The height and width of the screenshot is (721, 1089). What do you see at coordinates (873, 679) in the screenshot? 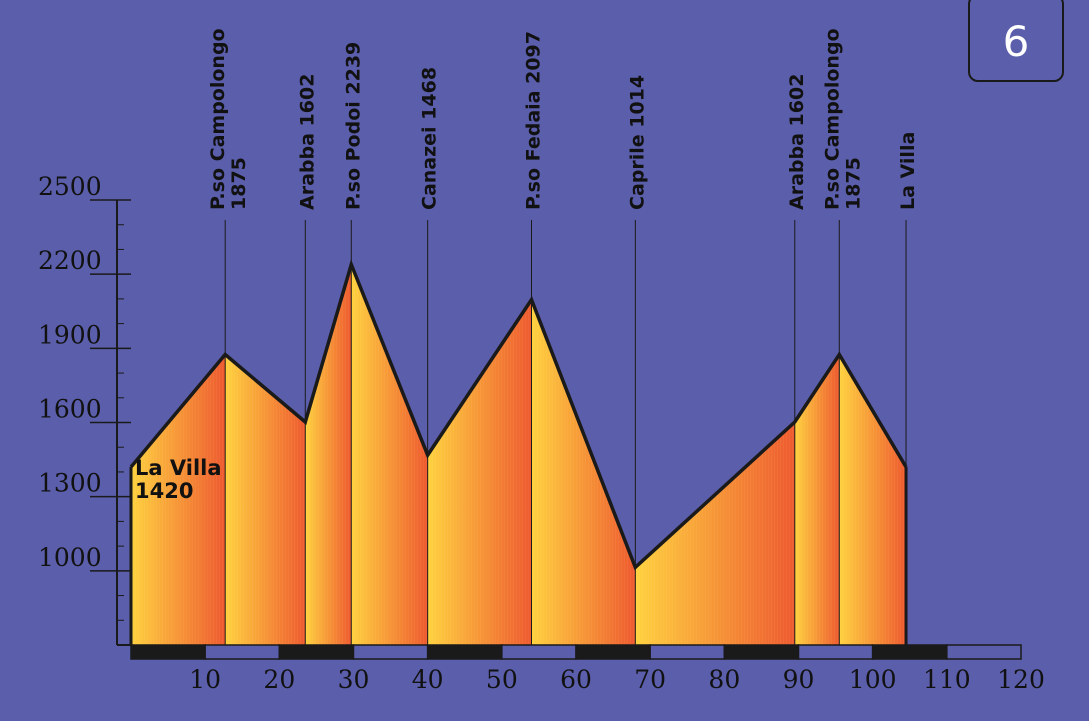
I see `x-tick-label: 100` at bounding box center [873, 679].